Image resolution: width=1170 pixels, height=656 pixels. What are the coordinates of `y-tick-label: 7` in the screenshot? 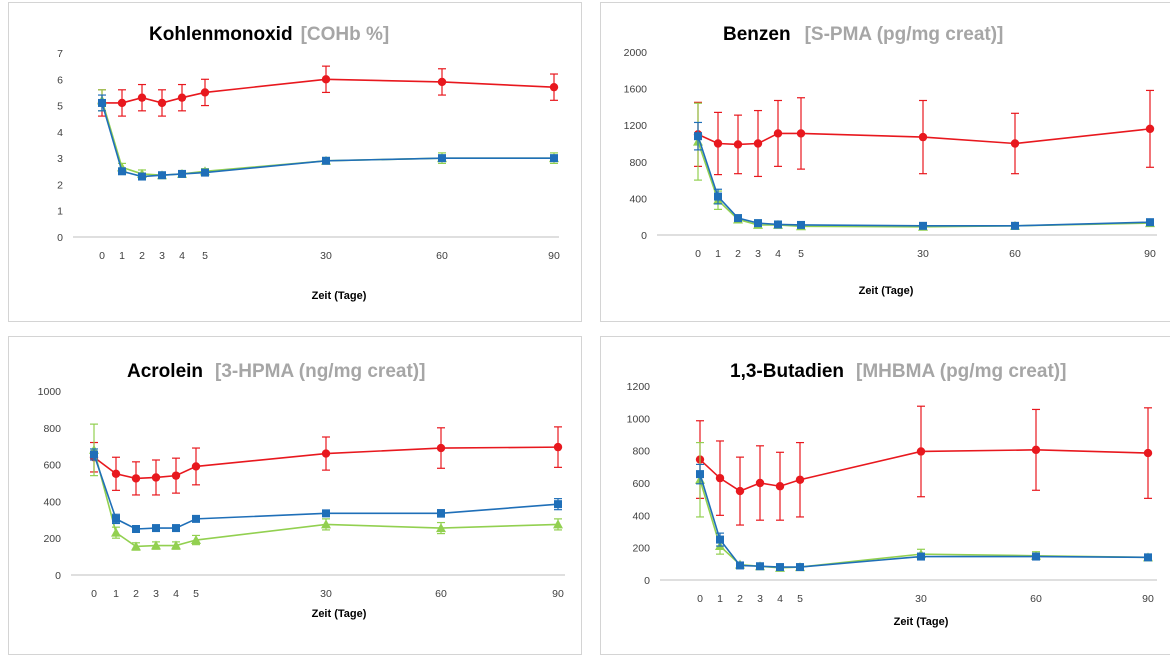 It's located at (60, 54).